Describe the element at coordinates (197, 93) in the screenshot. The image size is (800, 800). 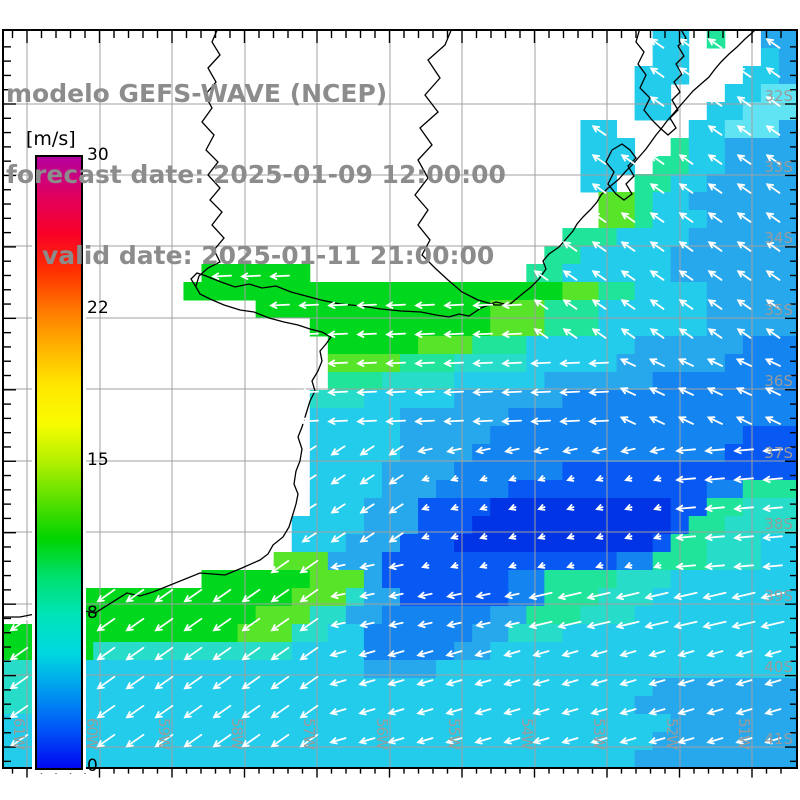
I see `model-title: modelo GEFS-WAVE (NCEP)` at that location.